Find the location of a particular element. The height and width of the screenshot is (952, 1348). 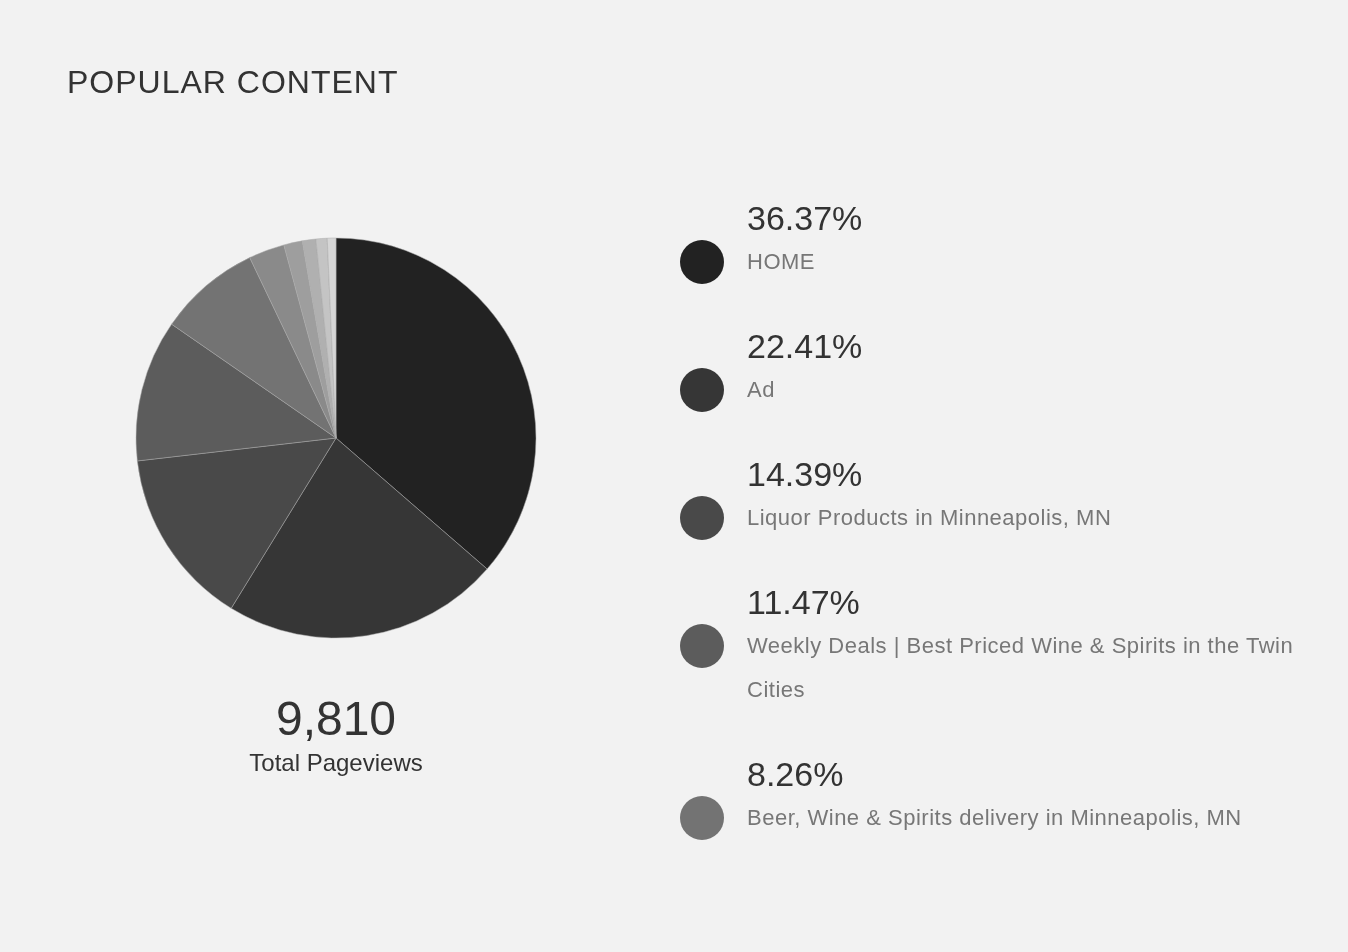

legend-label: Beer, Wine & Spirits delivery in Minneapolis, MN is located at coordinates (995, 818).